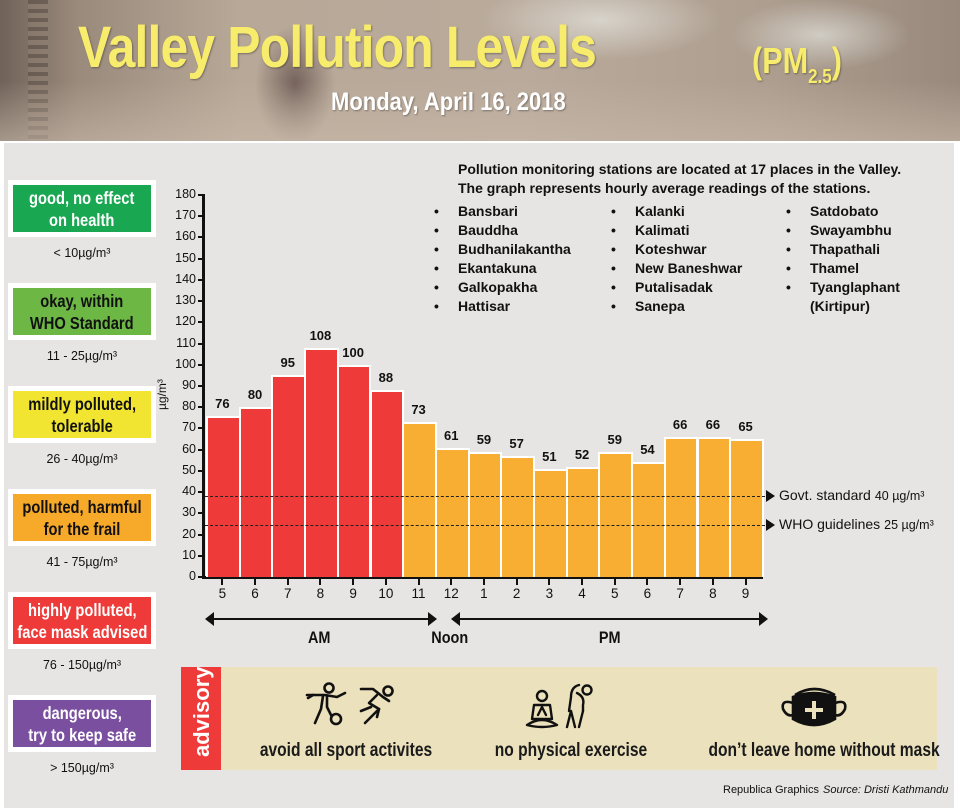  What do you see at coordinates (825, 495) in the screenshot?
I see `reference-label-text: Govt. standard` at bounding box center [825, 495].